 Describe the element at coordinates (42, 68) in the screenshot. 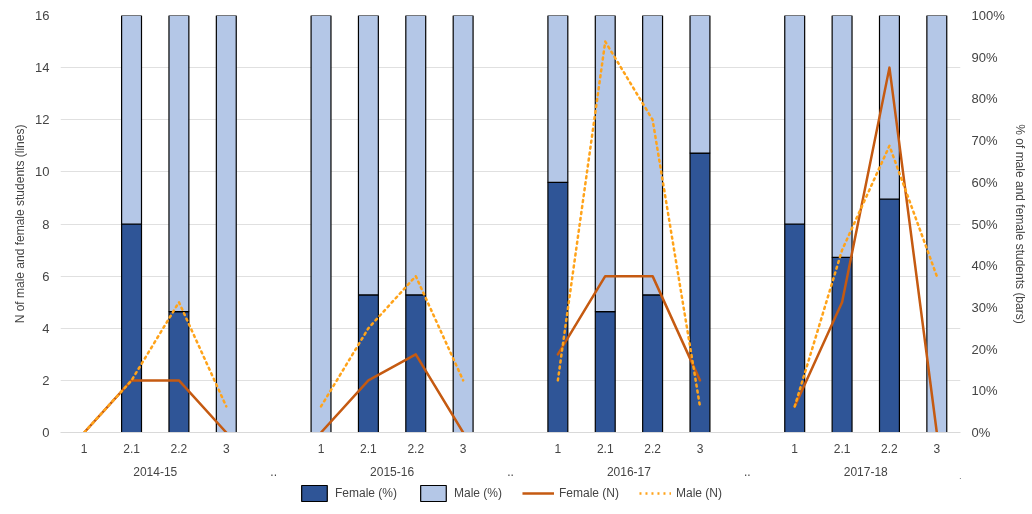

I see `y-tick-label: 14` at that location.